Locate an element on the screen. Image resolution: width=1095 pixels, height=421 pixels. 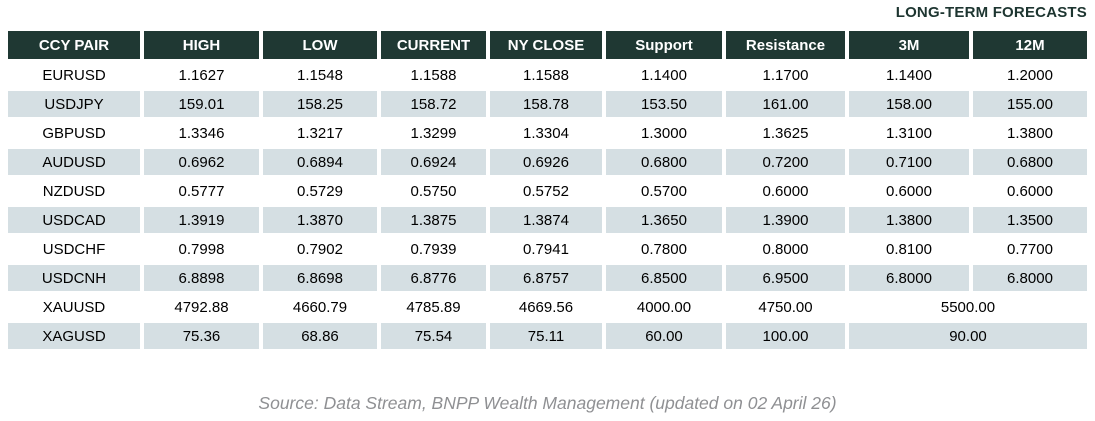
forecast-3m-cell: 1.3800 is located at coordinates (909, 220).